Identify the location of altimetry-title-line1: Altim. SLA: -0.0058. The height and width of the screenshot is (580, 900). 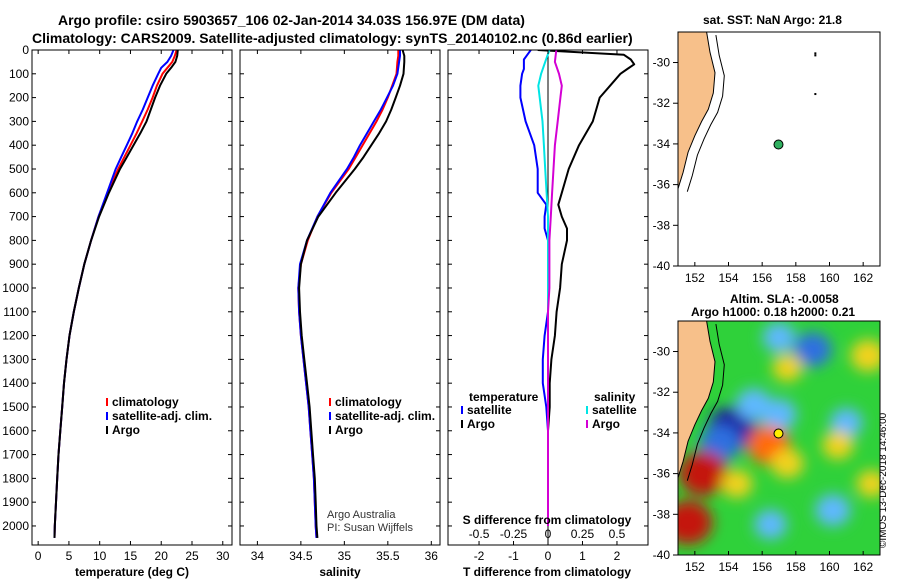
(784, 299).